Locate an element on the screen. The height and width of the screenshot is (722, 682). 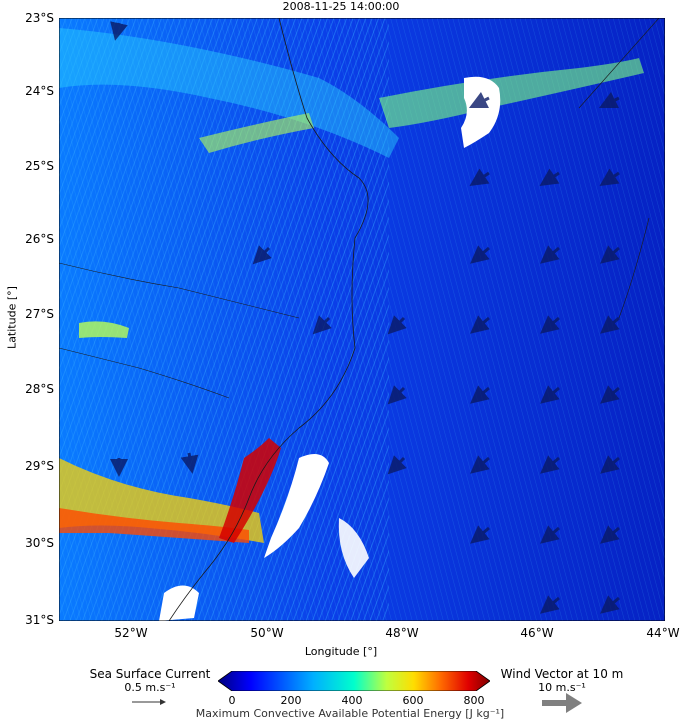
colorbar-tick: 600 is located at coordinates (413, 700).